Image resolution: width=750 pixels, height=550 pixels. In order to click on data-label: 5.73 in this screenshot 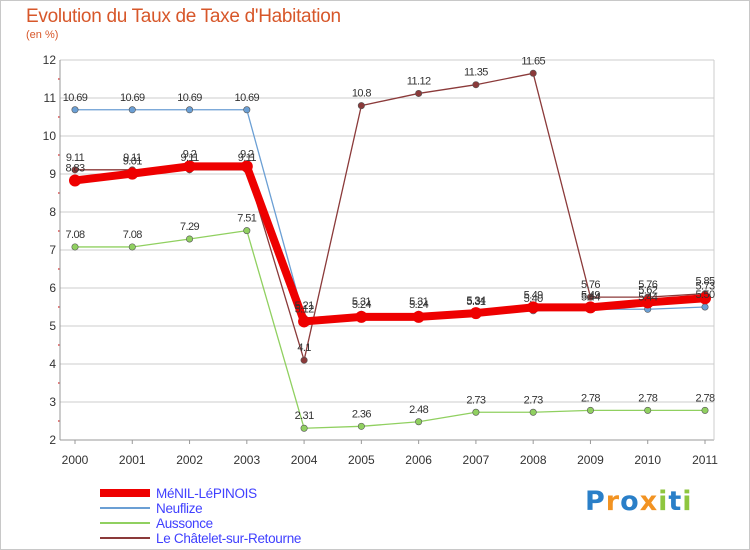, I will do `click(704, 286)`.